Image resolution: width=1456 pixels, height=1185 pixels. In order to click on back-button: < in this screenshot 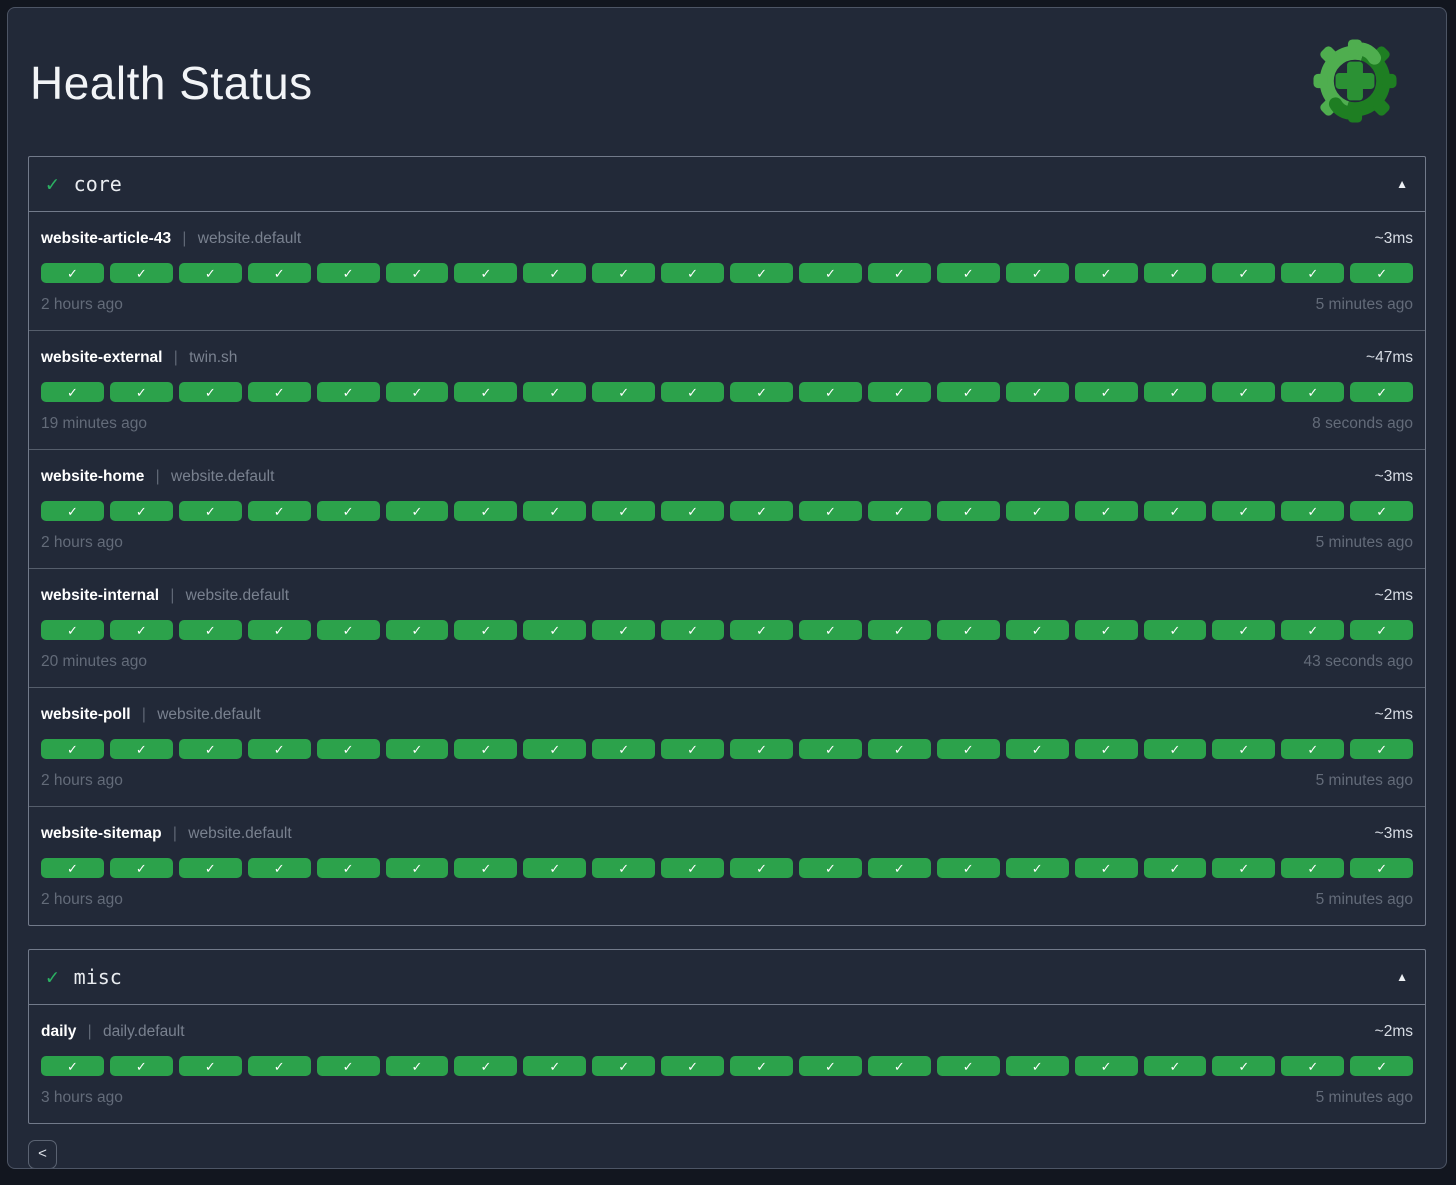, I will do `click(42, 1154)`.